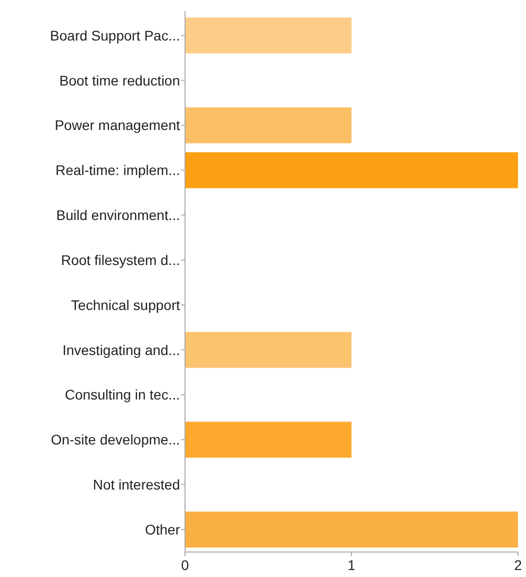 This screenshot has height=577, width=526. I want to click on y-tick-label: Boot time reduction, so click(119, 80).